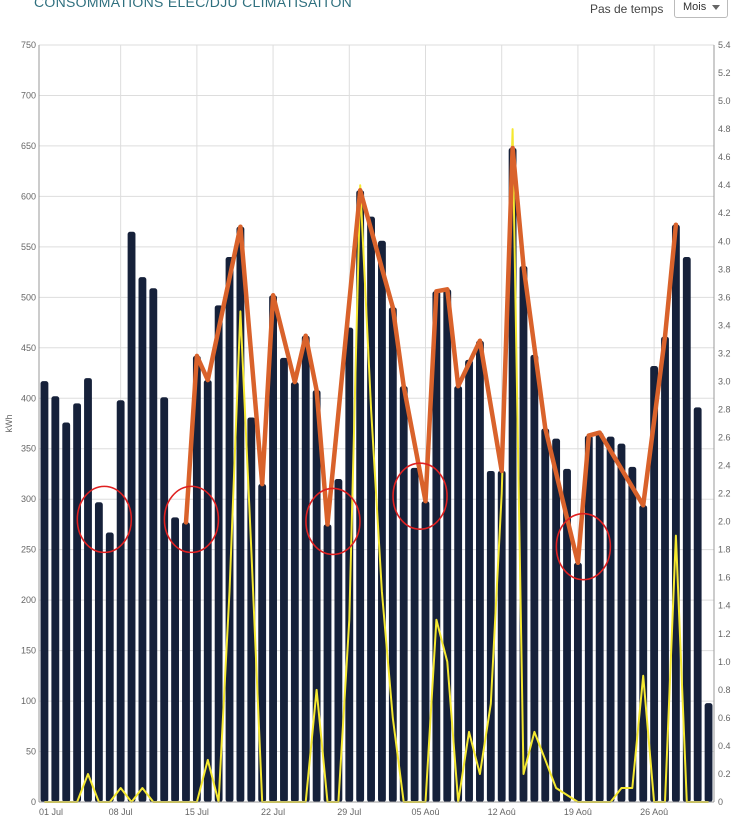 The image size is (733, 818). Describe the element at coordinates (28, 651) in the screenshot. I see `y-tick-label: 150` at that location.